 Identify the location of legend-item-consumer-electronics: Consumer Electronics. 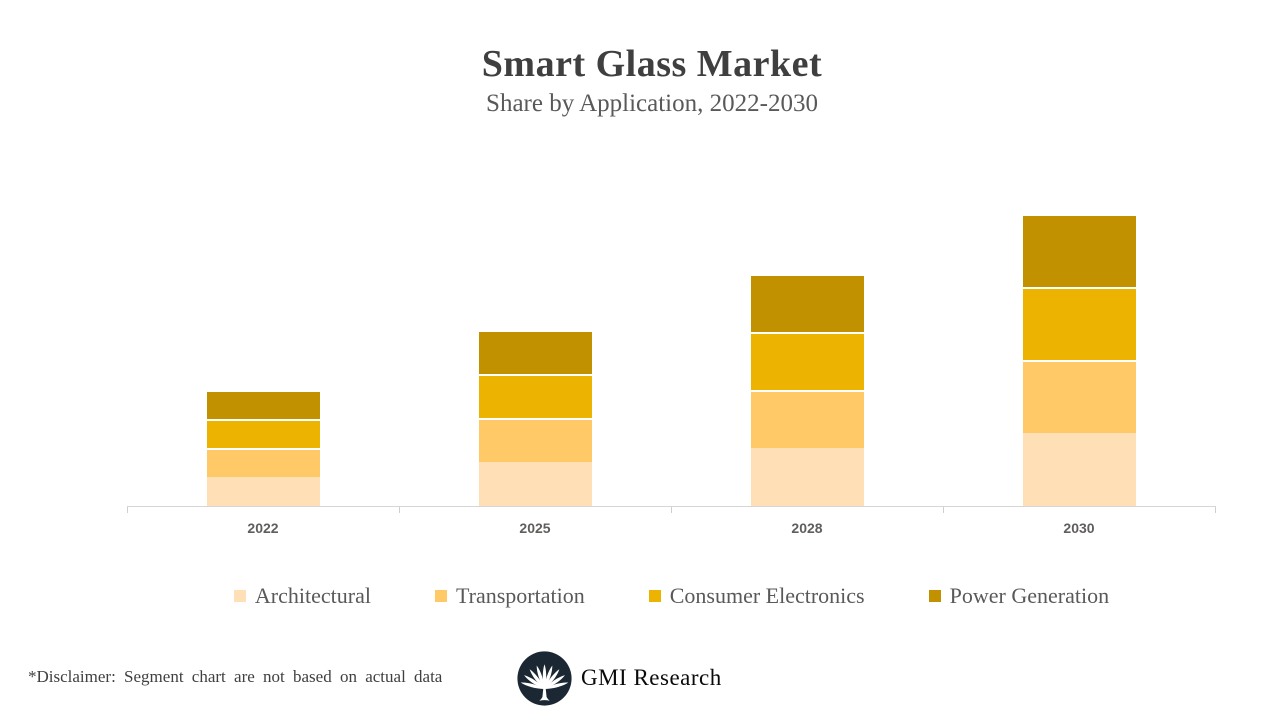
(756, 596).